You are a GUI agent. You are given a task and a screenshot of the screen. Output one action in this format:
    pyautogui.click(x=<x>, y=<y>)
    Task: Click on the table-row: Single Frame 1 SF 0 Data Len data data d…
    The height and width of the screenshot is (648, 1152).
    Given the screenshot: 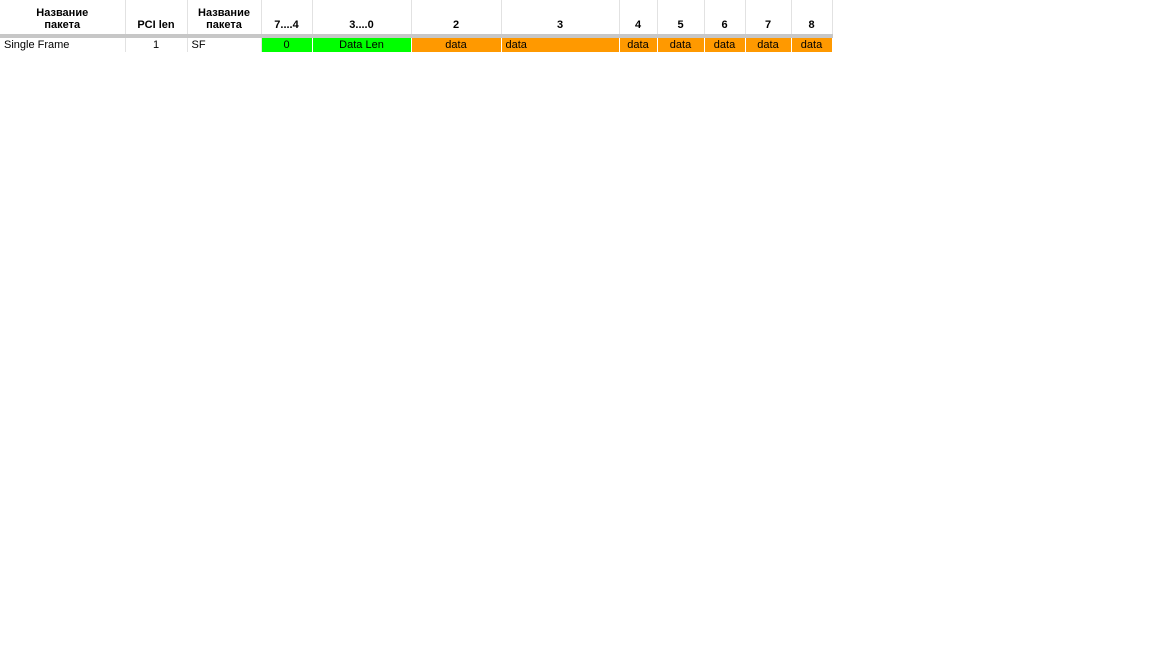 What is the action you would take?
    pyautogui.click(x=416, y=45)
    